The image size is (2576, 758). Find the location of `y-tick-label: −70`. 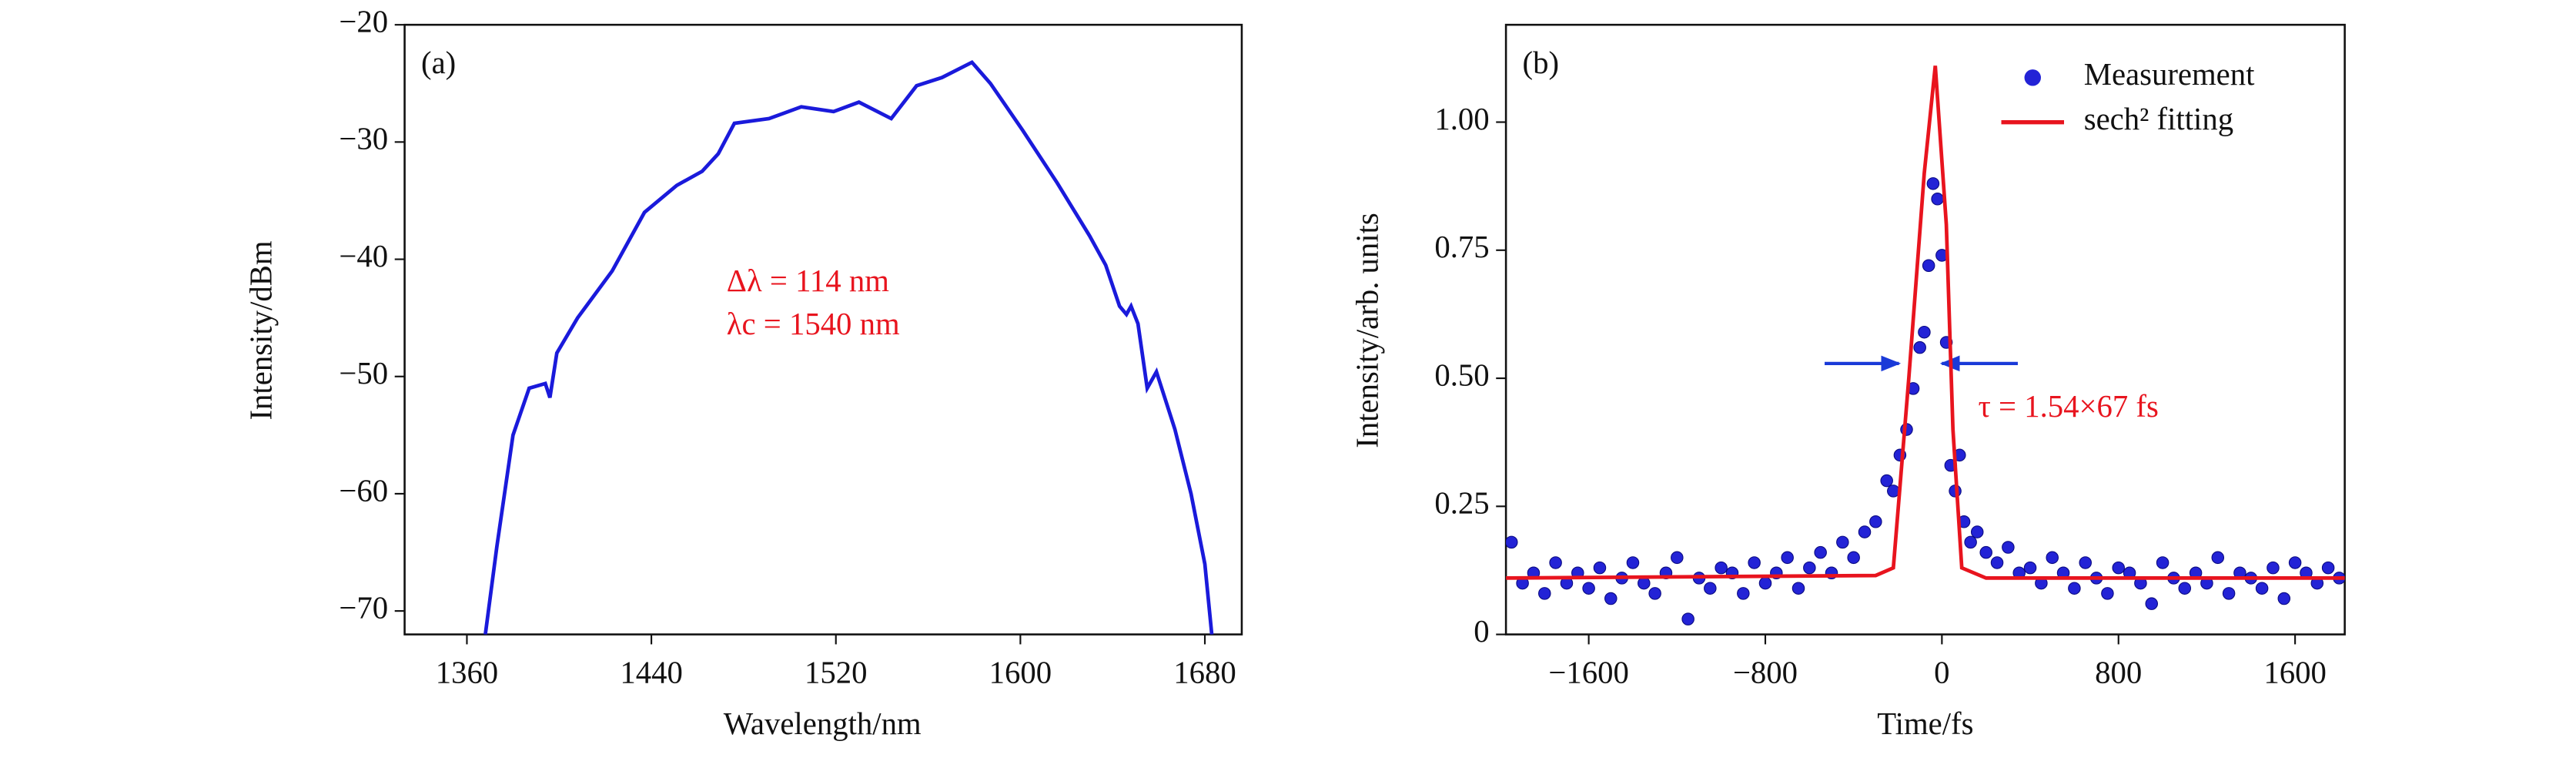

y-tick-label: −70 is located at coordinates (364, 608).